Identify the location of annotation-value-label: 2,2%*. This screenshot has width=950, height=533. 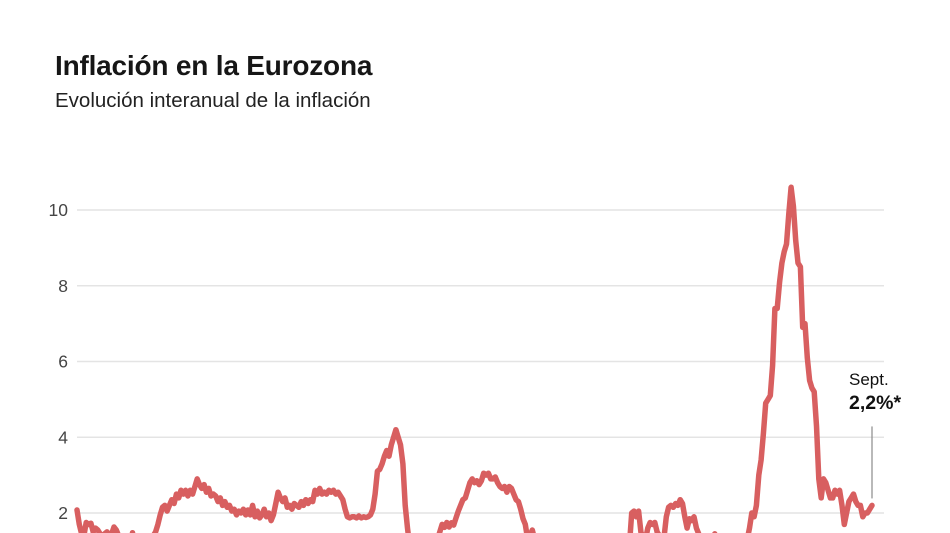
(875, 403).